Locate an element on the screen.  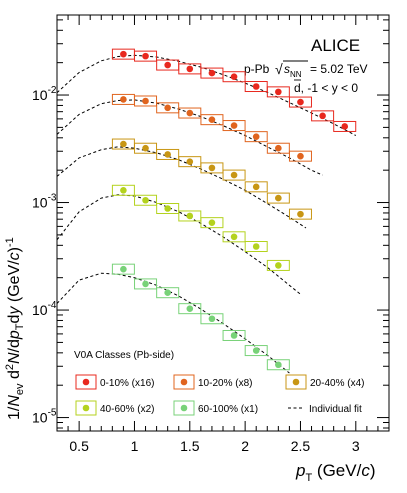
x-axis-title: pT (GeV/c) is located at coordinates (335, 472).